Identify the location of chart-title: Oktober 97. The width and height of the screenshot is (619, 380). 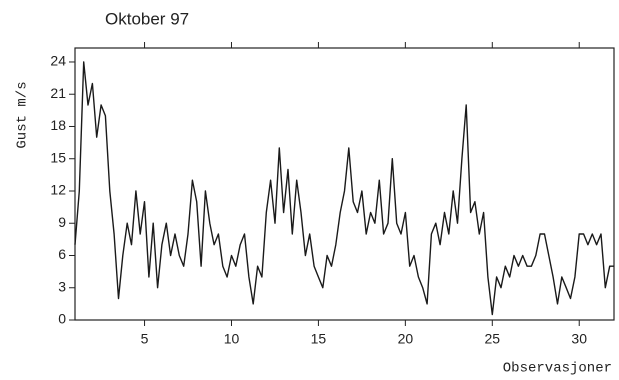
(147, 18).